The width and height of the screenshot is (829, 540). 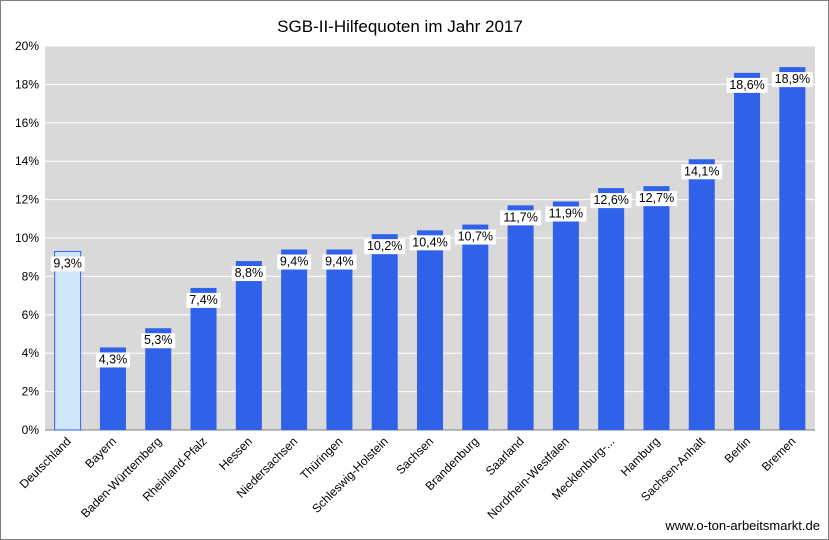 What do you see at coordinates (779, 454) in the screenshot?
I see `x-tick-label: Bremen` at bounding box center [779, 454].